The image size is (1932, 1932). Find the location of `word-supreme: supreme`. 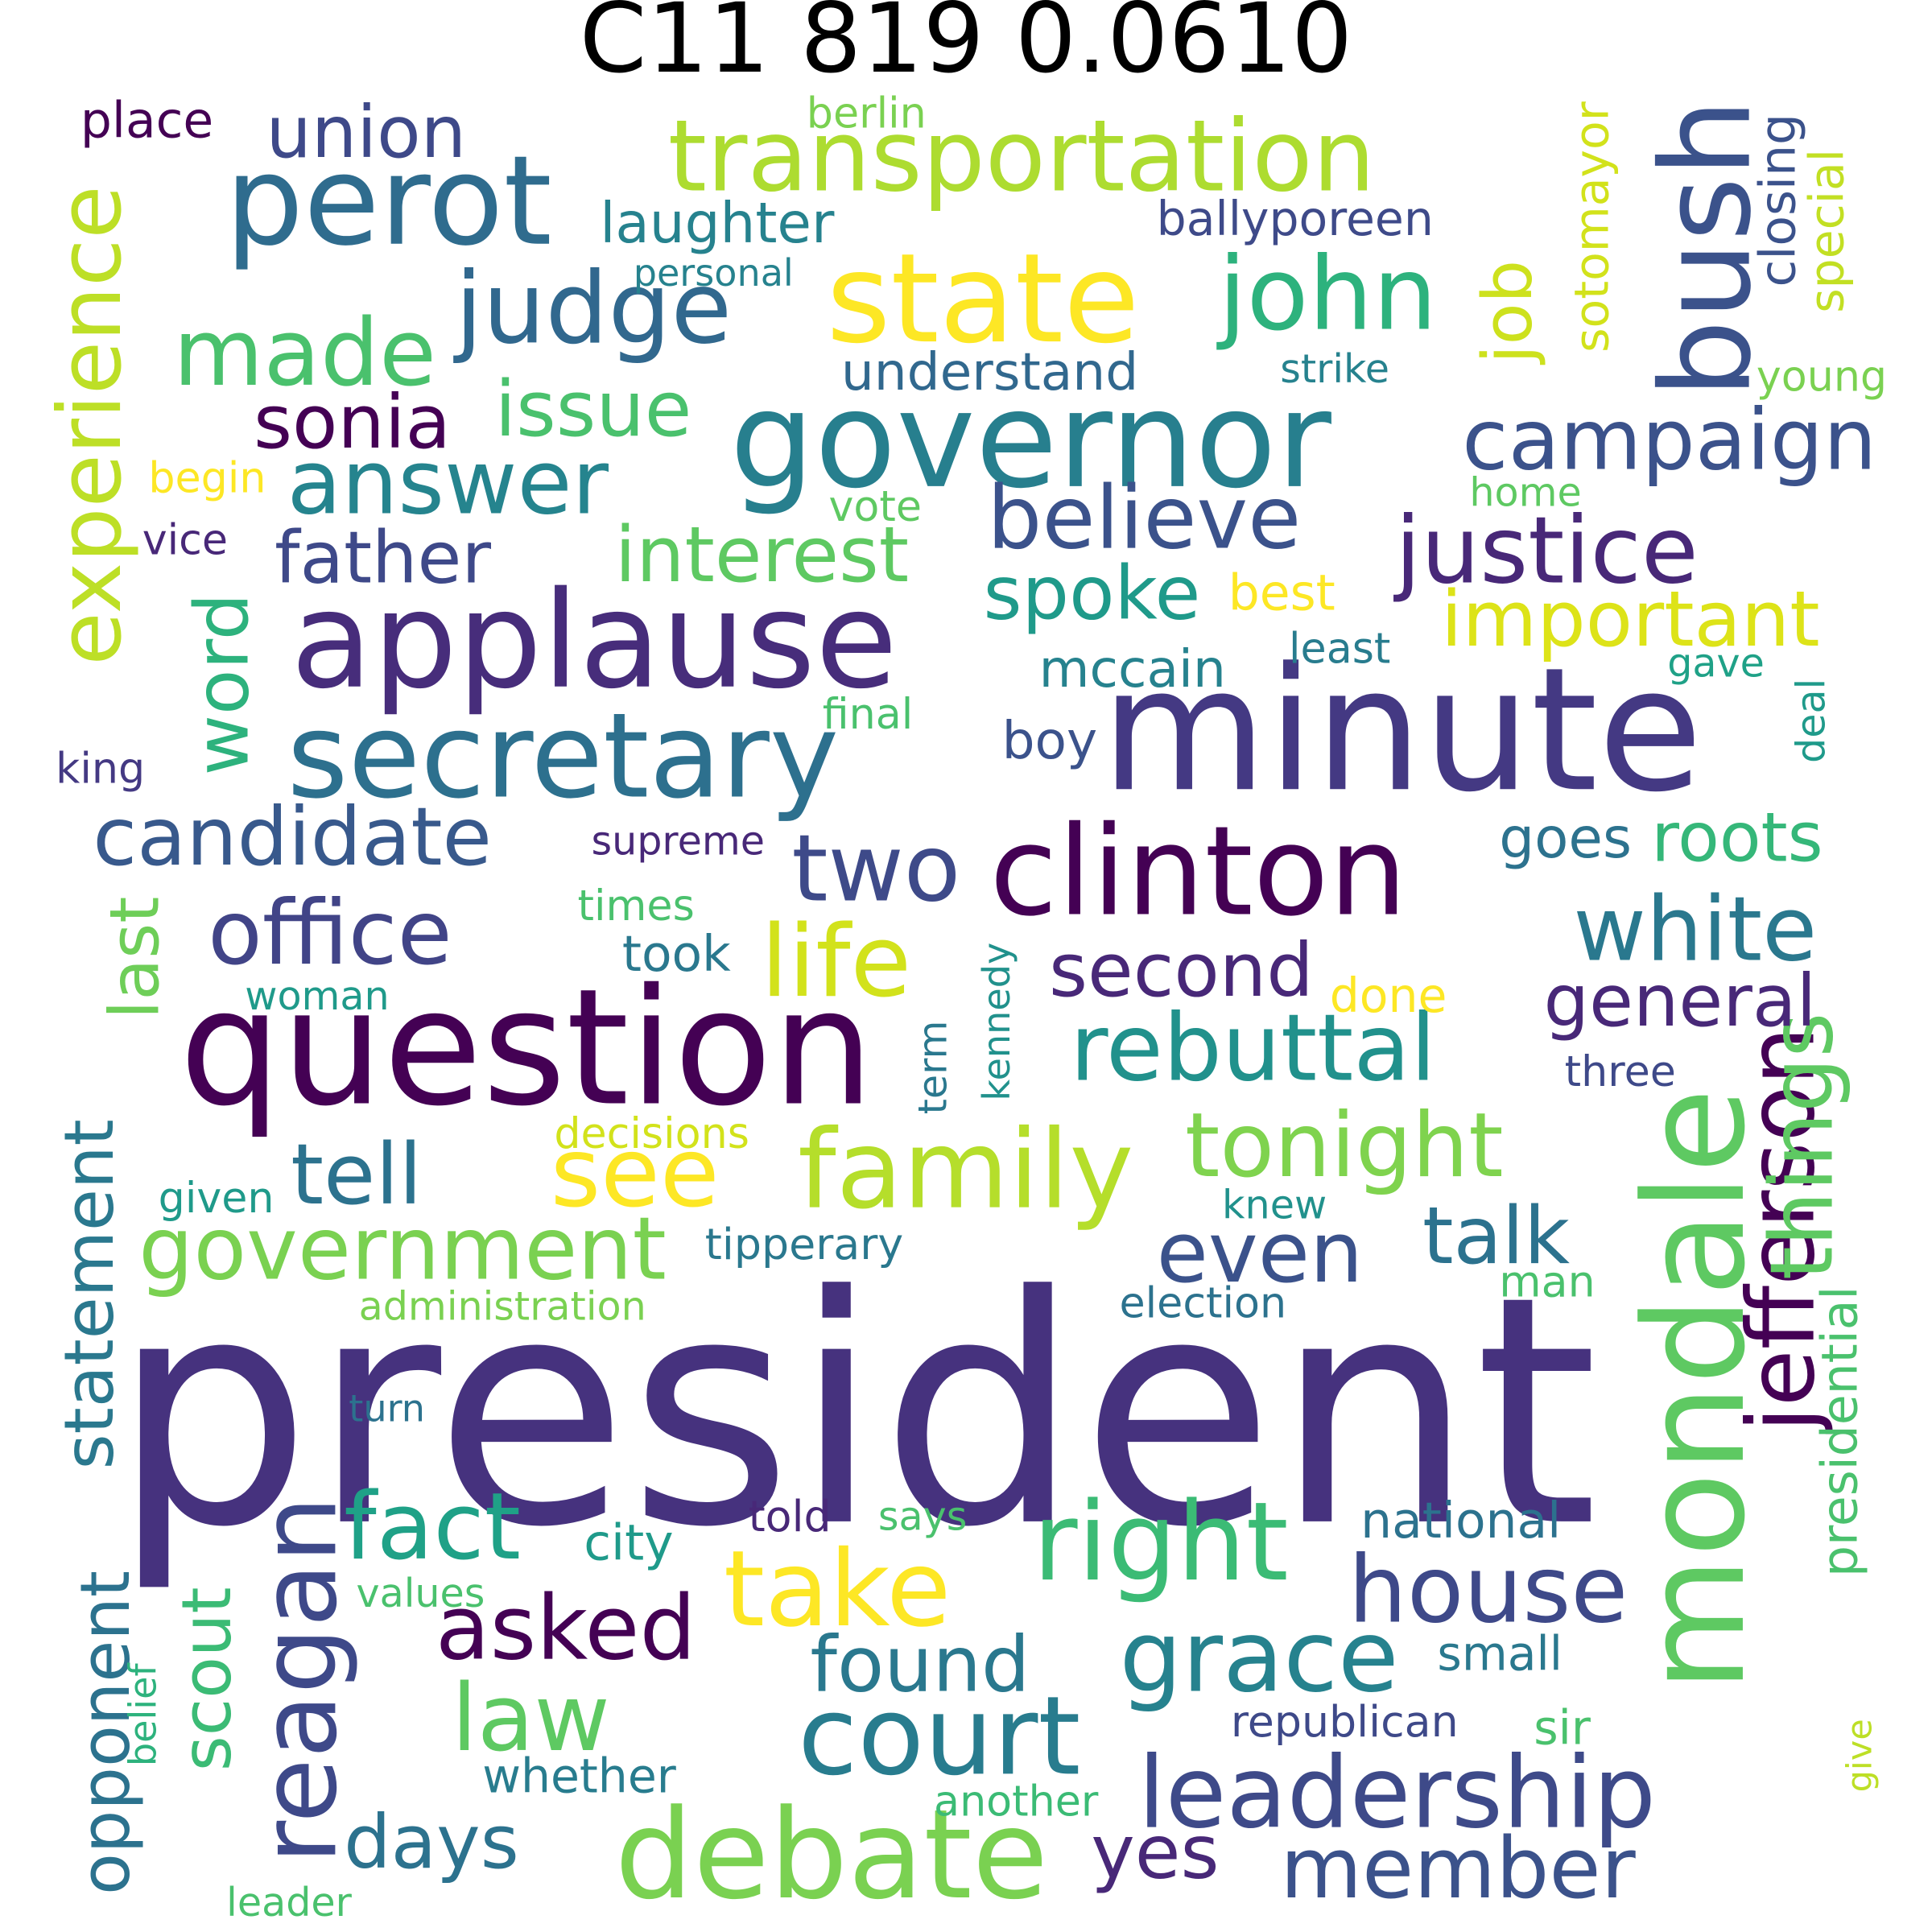

word-supreme: supreme is located at coordinates (678, 841).